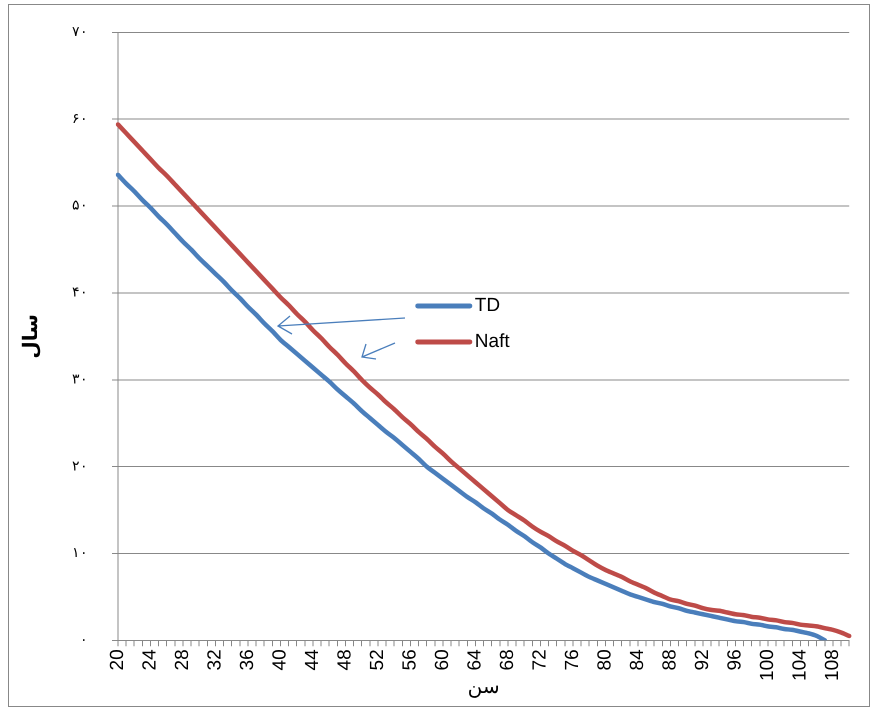 This screenshot has height=710, width=875. What do you see at coordinates (735, 659) in the screenshot?
I see `x-tick-label: 96` at bounding box center [735, 659].